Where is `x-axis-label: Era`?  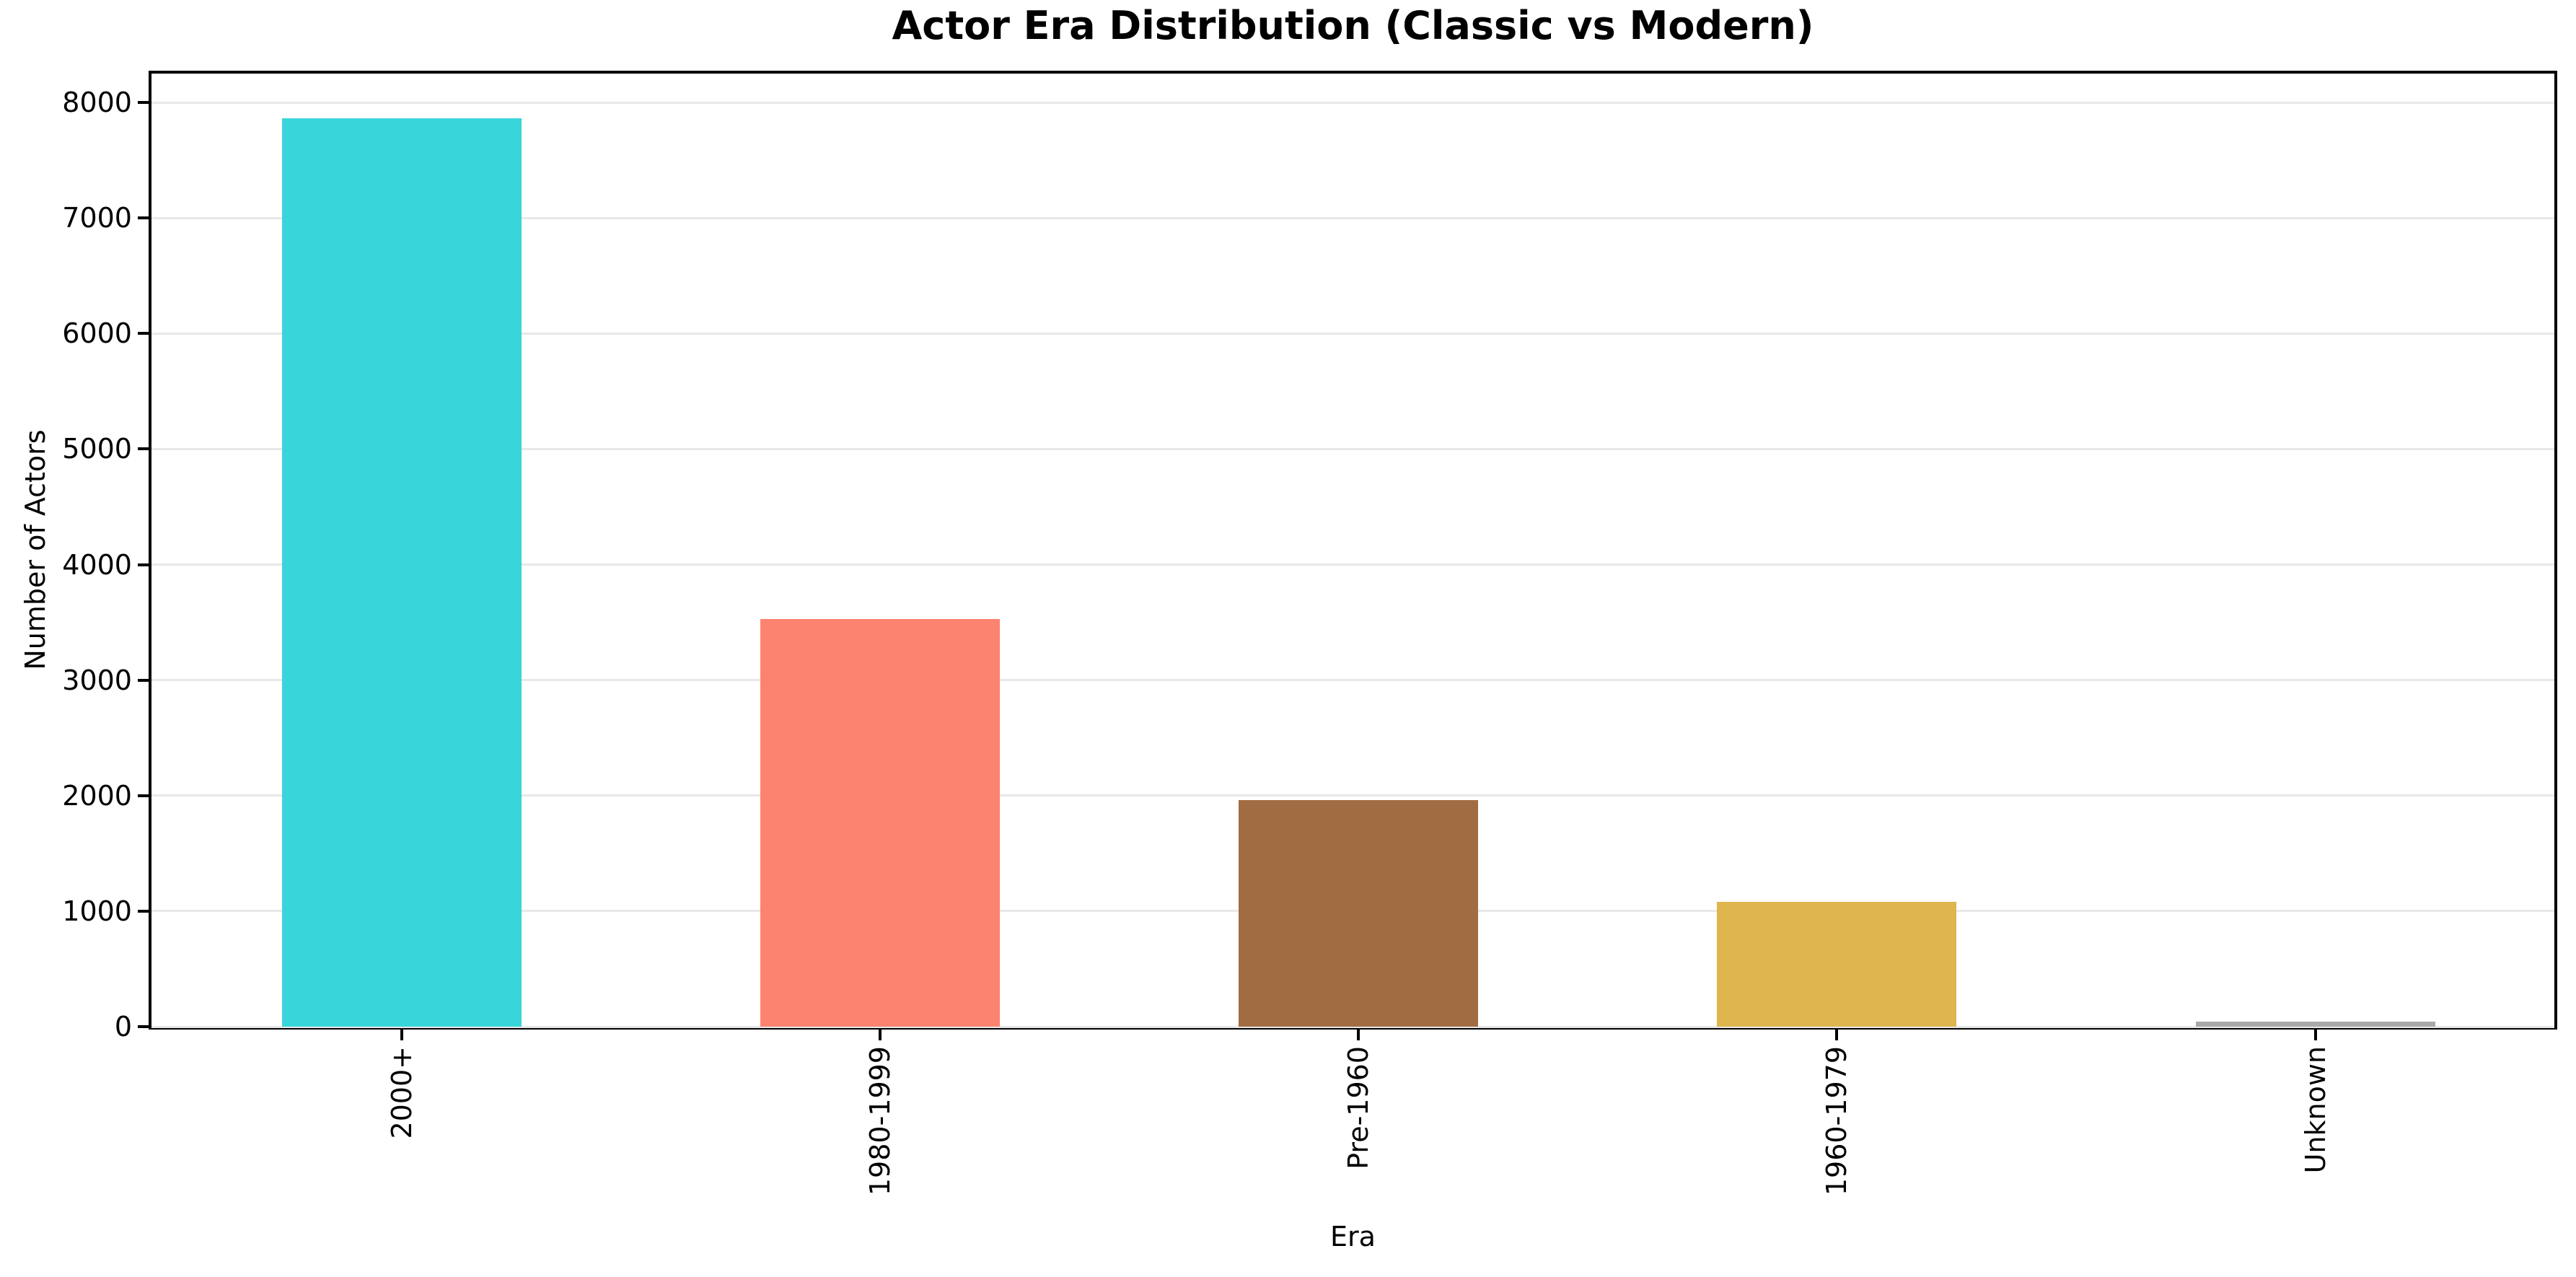
x-axis-label: Era is located at coordinates (1353, 1237).